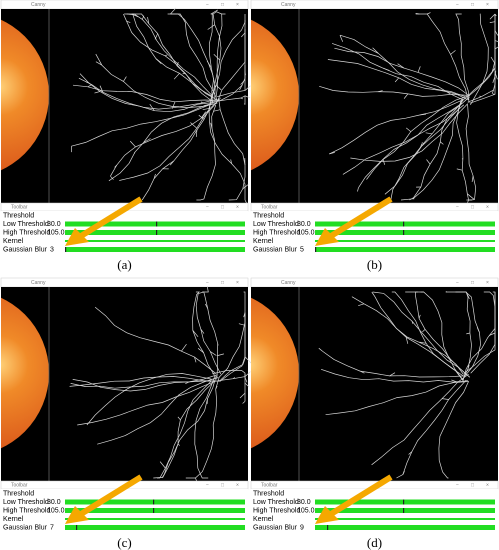 The height and width of the screenshot is (550, 499). I want to click on slider-value: 5, so click(302, 249).